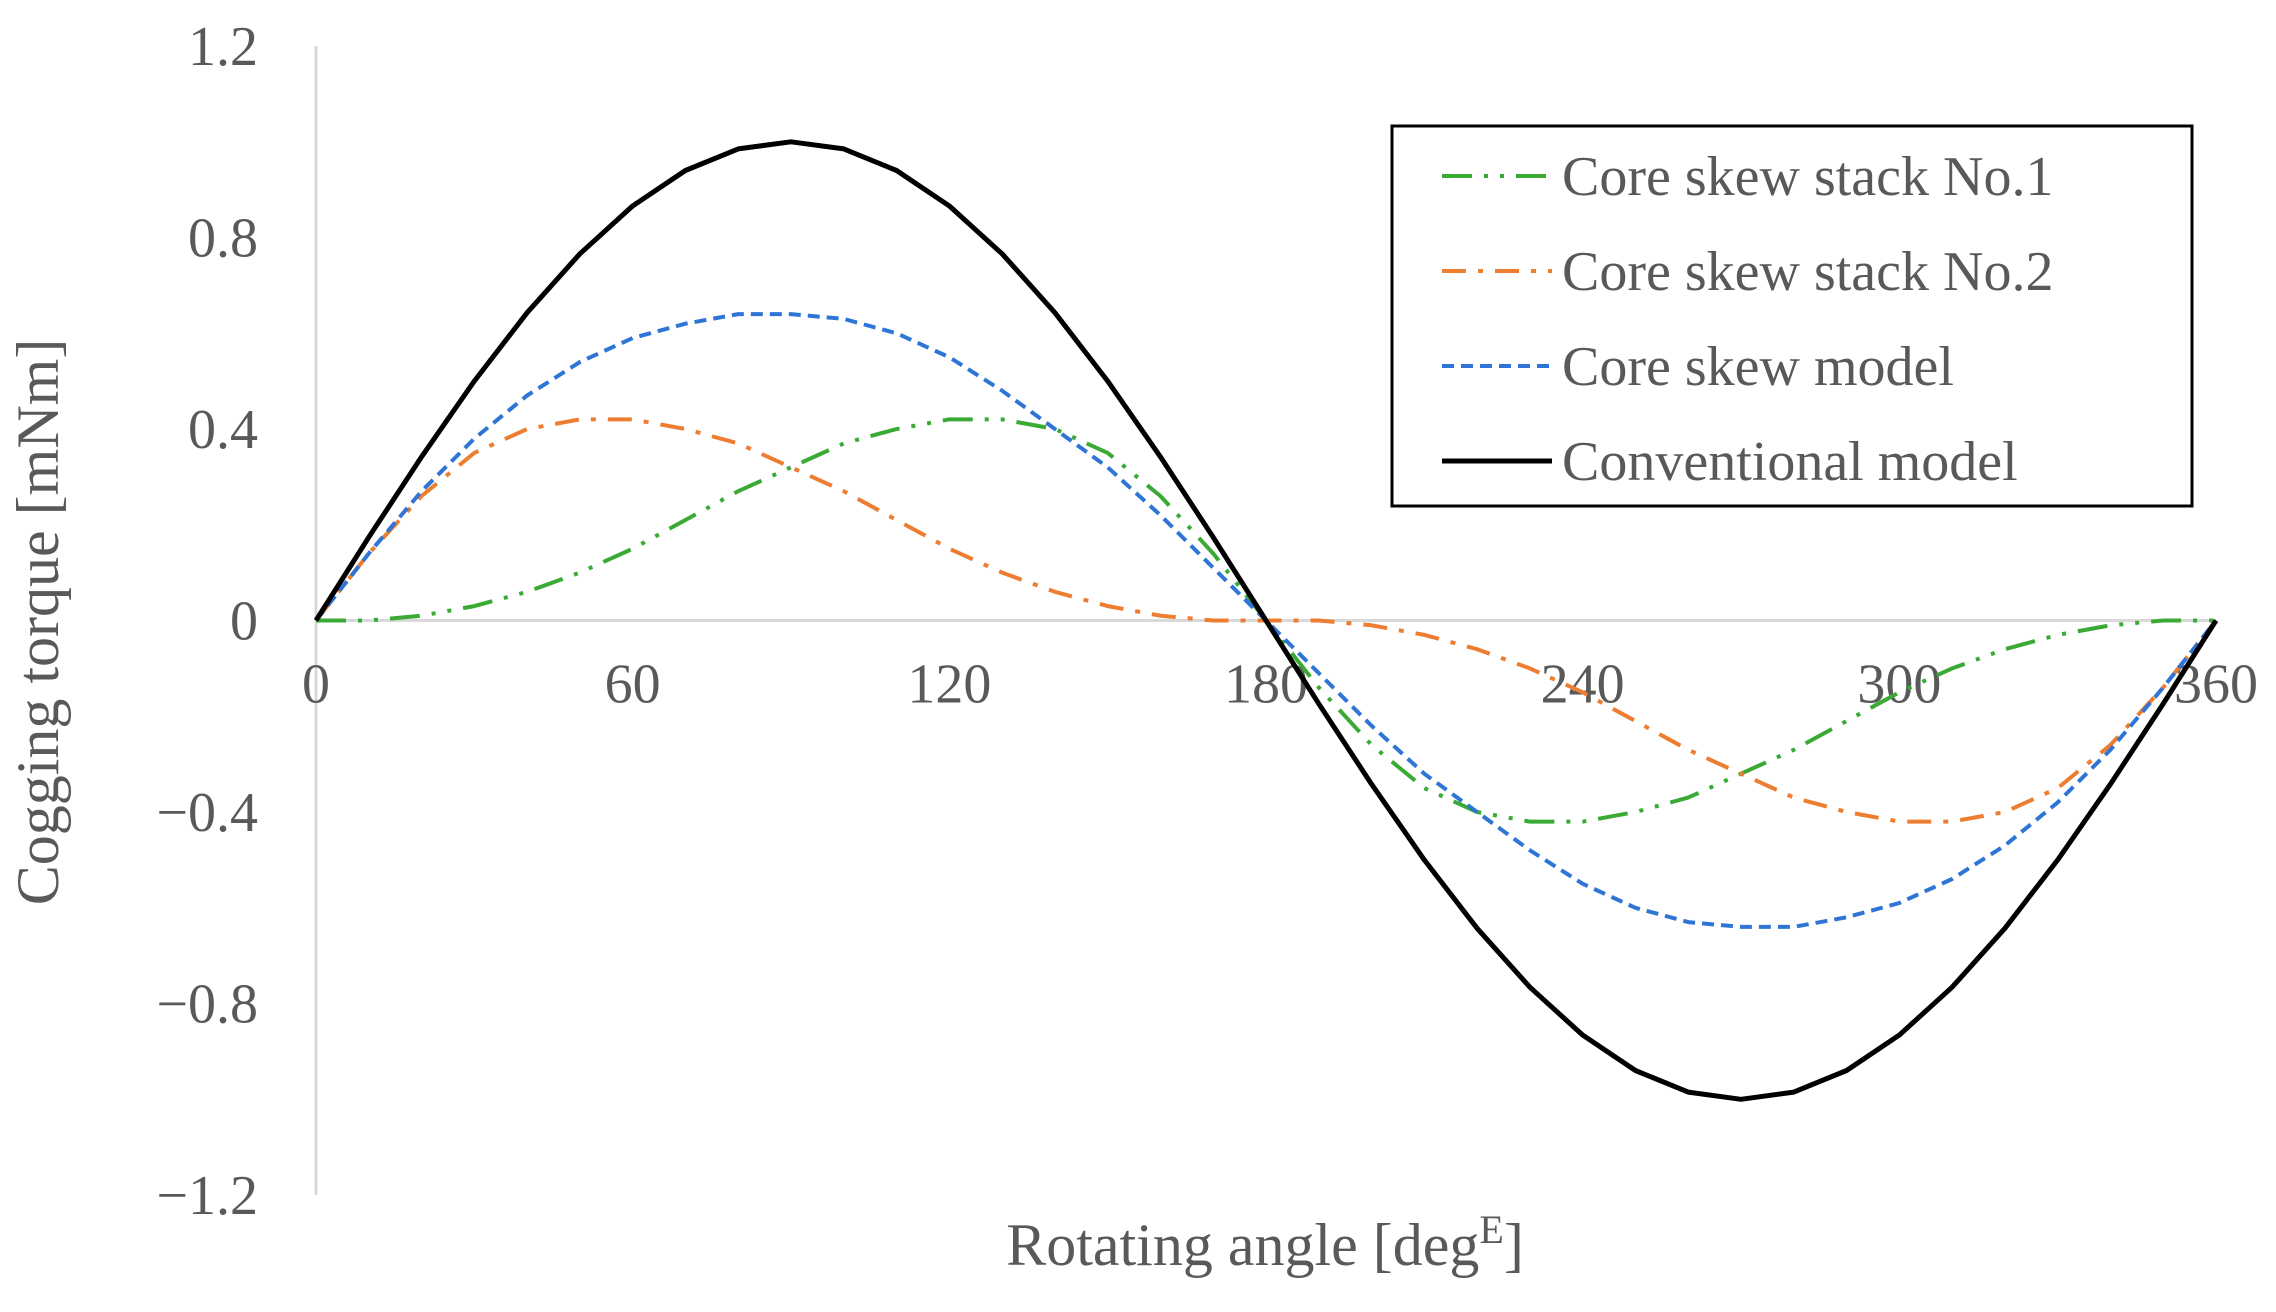 Image resolution: width=2276 pixels, height=1312 pixels. What do you see at coordinates (1758, 367) in the screenshot?
I see `legend-label-3: Core skew model` at bounding box center [1758, 367].